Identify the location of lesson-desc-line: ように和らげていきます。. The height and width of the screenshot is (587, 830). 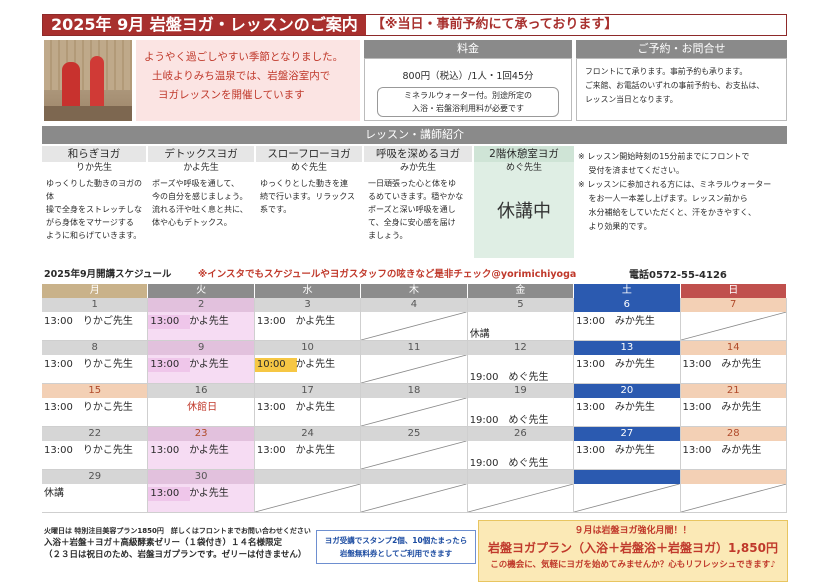
(94, 235).